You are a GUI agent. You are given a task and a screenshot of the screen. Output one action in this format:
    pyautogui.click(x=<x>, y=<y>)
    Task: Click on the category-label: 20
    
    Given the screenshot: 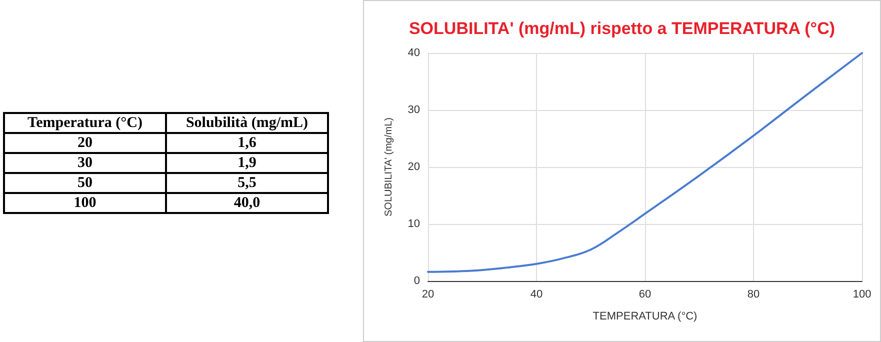 What is the action you would take?
    pyautogui.click(x=85, y=143)
    